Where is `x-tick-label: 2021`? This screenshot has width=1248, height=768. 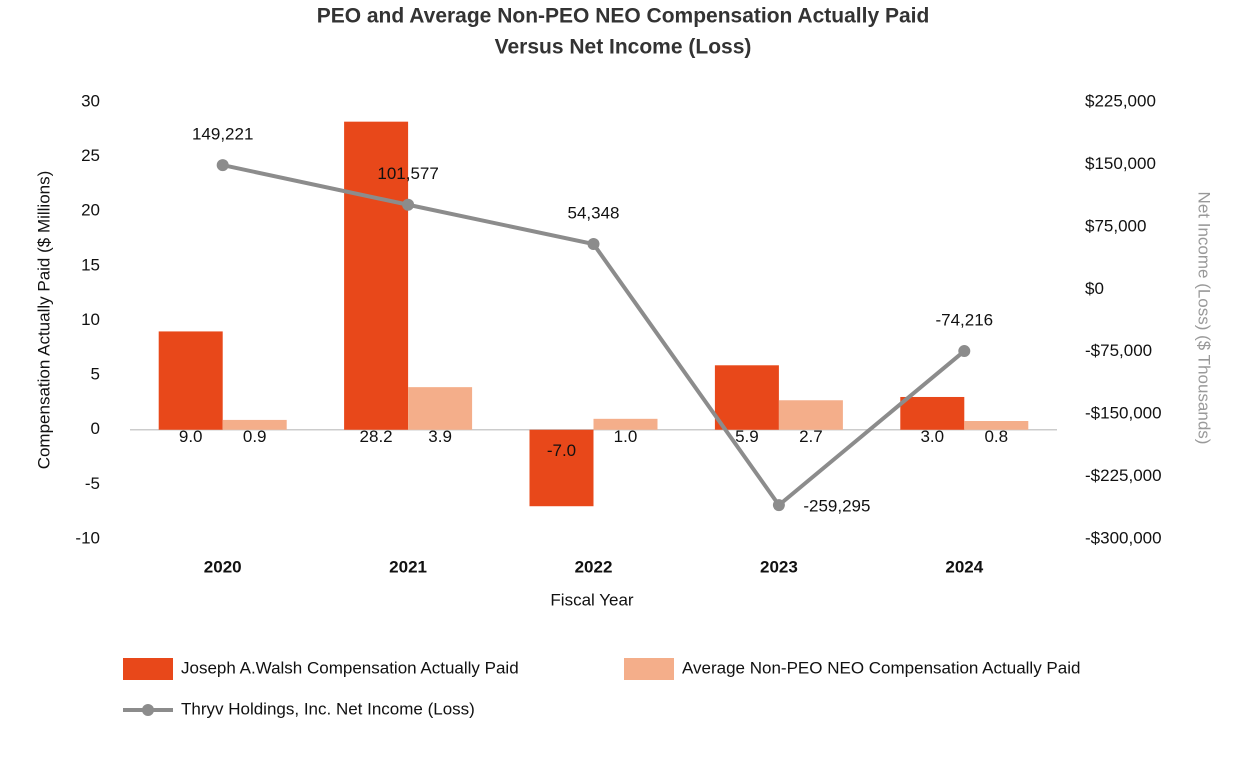 x-tick-label: 2021 is located at coordinates (408, 566).